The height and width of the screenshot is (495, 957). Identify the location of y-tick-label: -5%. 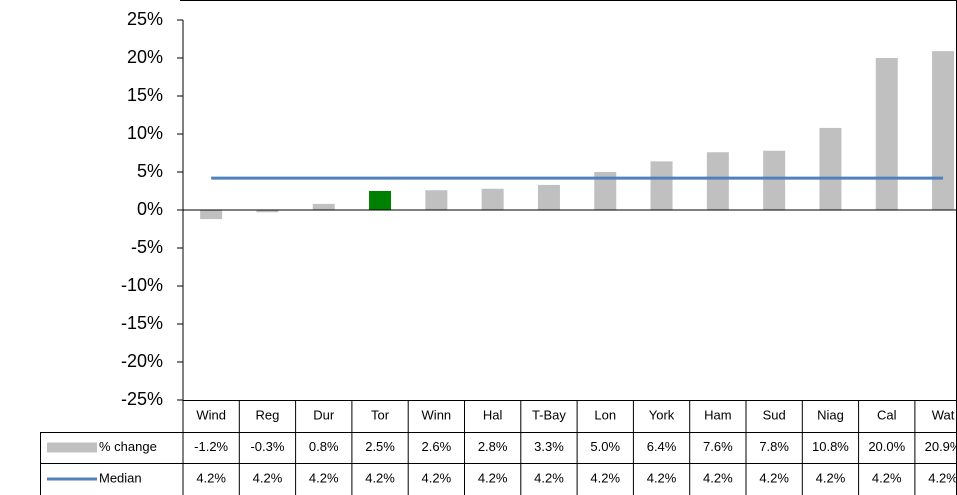
(147, 247).